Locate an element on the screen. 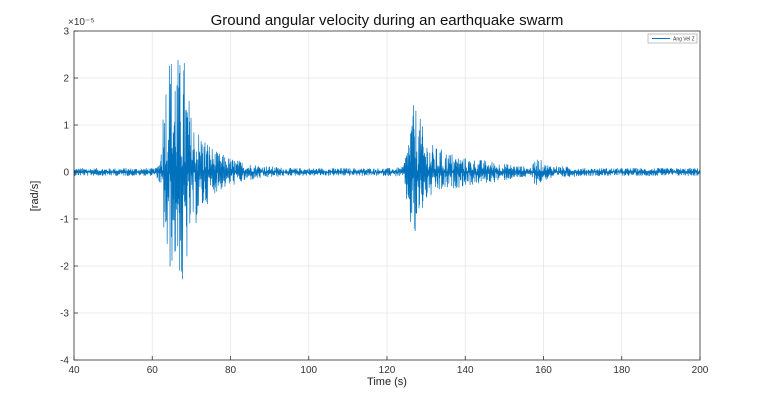 The height and width of the screenshot is (405, 777). x-tick-label: 160 is located at coordinates (543, 370).